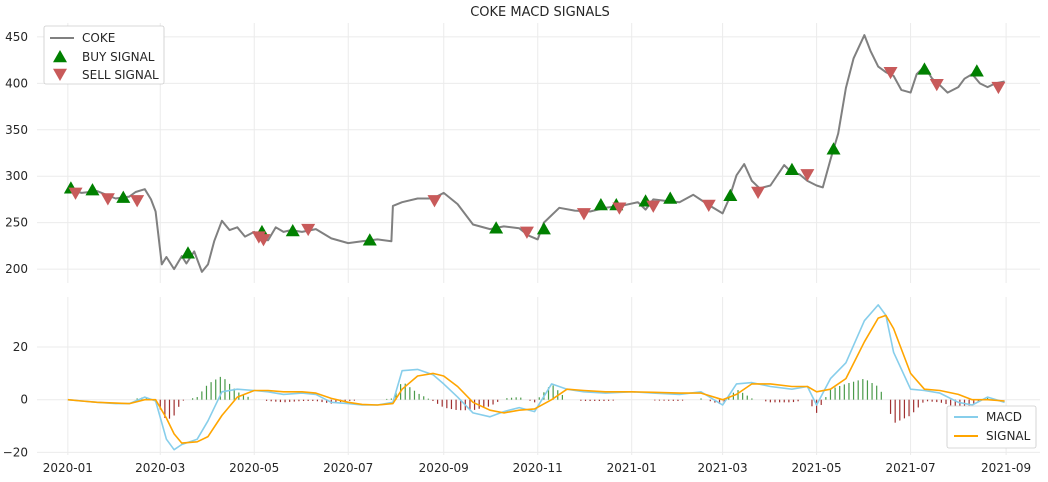 This screenshot has height=482, width=1048. What do you see at coordinates (16, 223) in the screenshot?
I see `price-y-tick-label: 250` at bounding box center [16, 223].